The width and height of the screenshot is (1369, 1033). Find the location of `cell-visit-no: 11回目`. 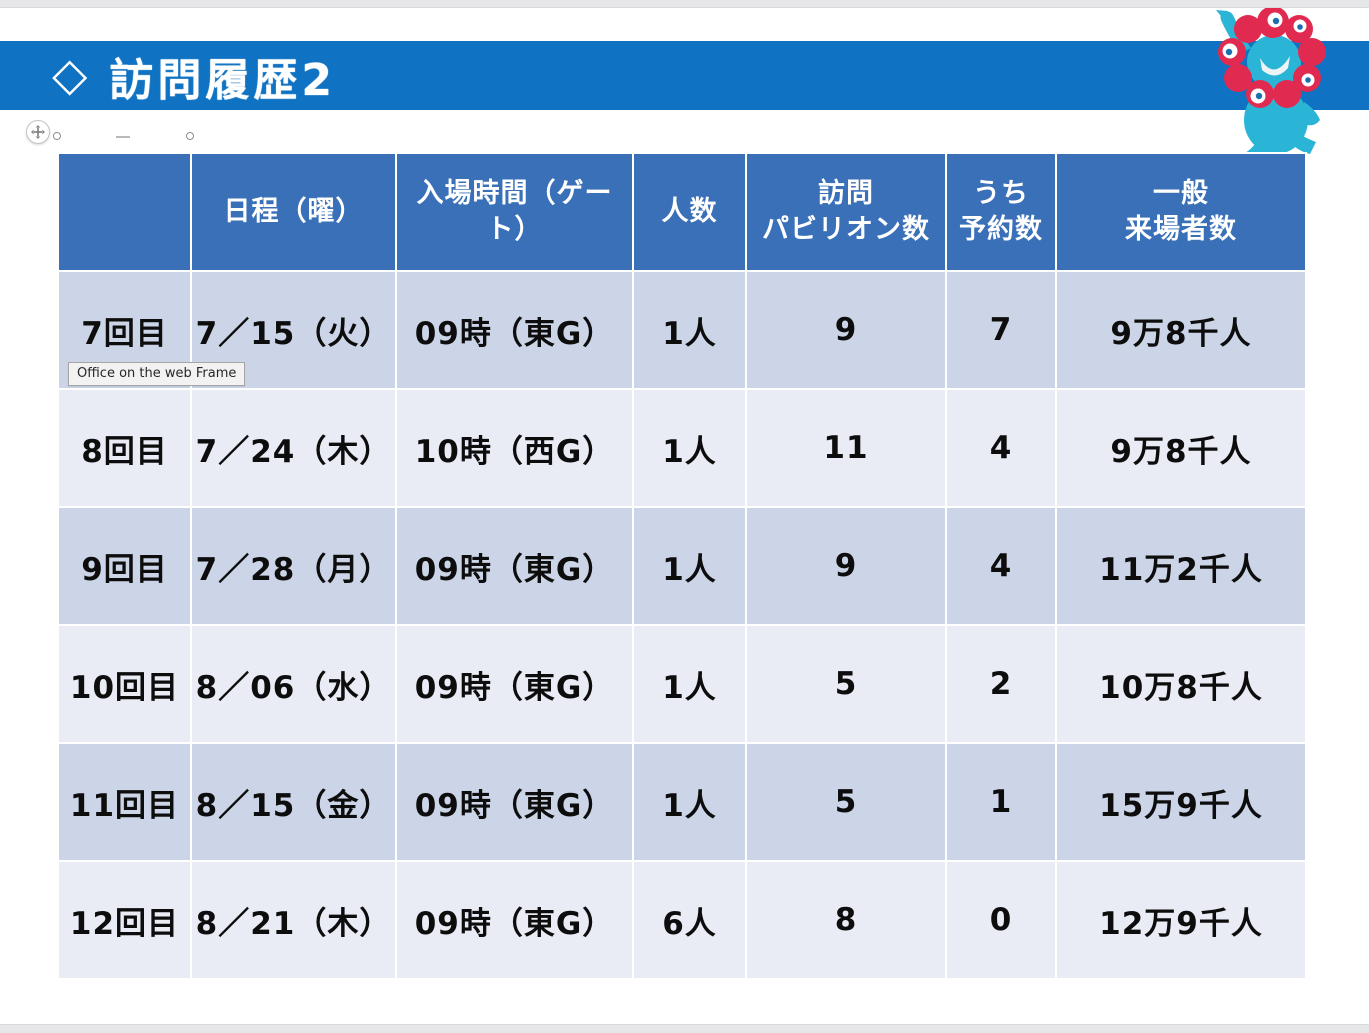

cell-visit-no: 11回目 is located at coordinates (124, 802).